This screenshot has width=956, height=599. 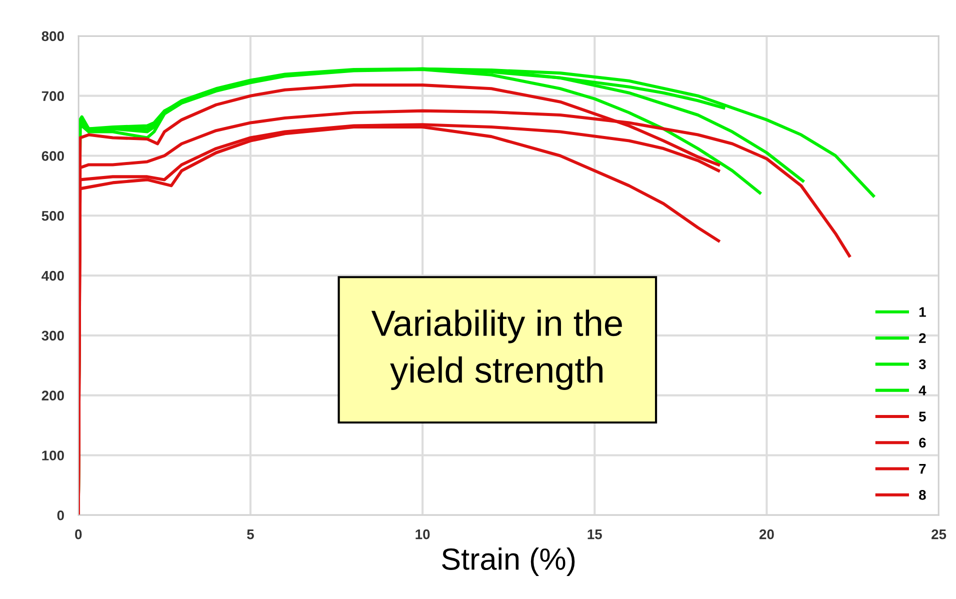 I want to click on legend-label: 6, so click(x=922, y=443).